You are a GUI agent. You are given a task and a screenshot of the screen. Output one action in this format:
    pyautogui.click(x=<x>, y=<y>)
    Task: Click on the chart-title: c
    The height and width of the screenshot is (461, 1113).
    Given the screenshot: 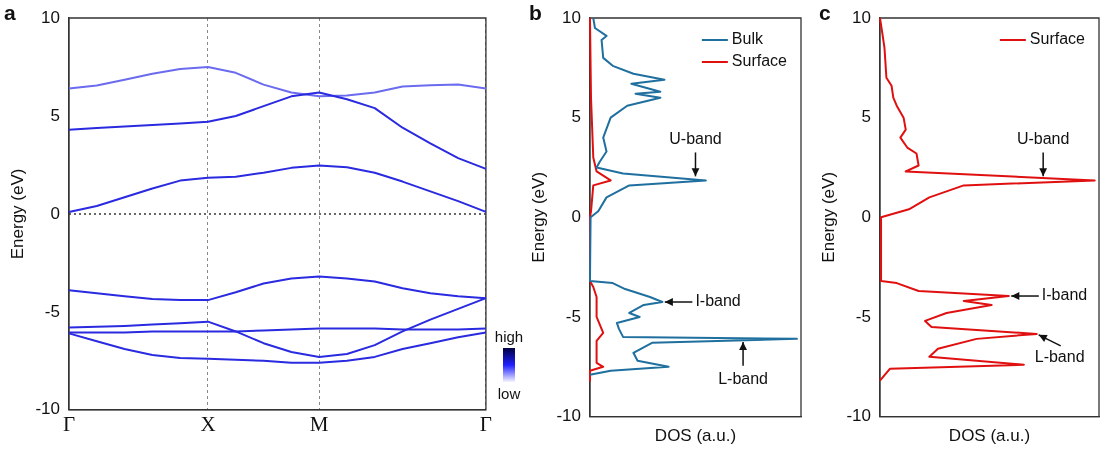 What is the action you would take?
    pyautogui.click(x=825, y=13)
    